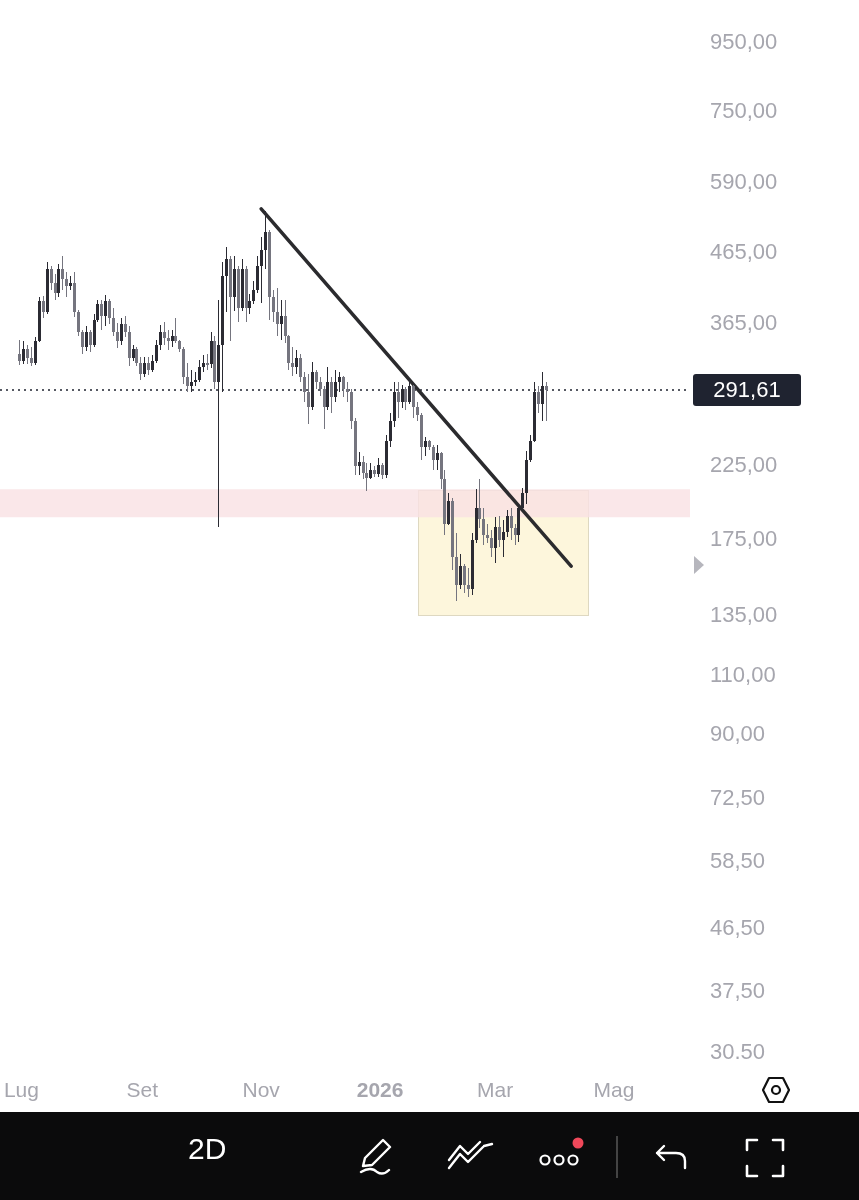  Describe the element at coordinates (738, 1052) in the screenshot. I see `y-tick-label: 30.50` at that location.